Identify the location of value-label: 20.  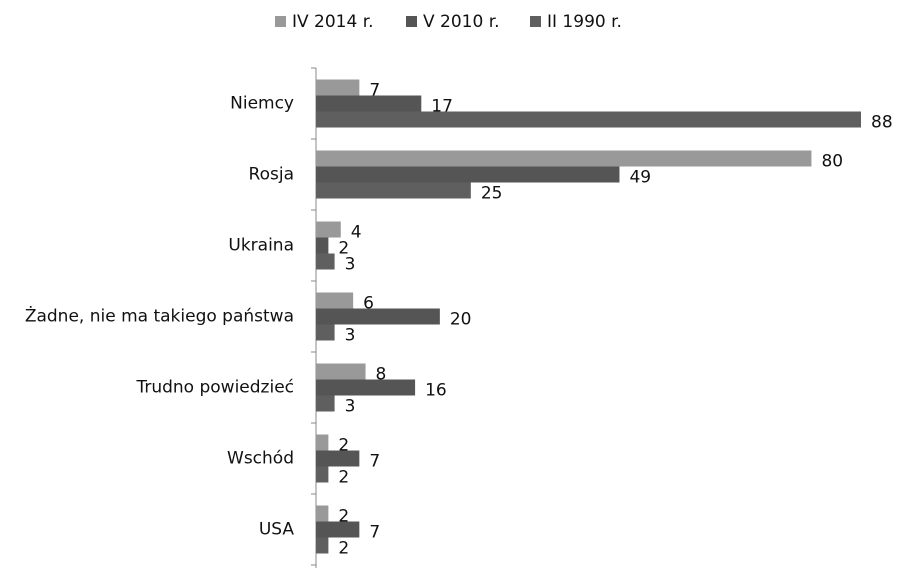
(461, 320).